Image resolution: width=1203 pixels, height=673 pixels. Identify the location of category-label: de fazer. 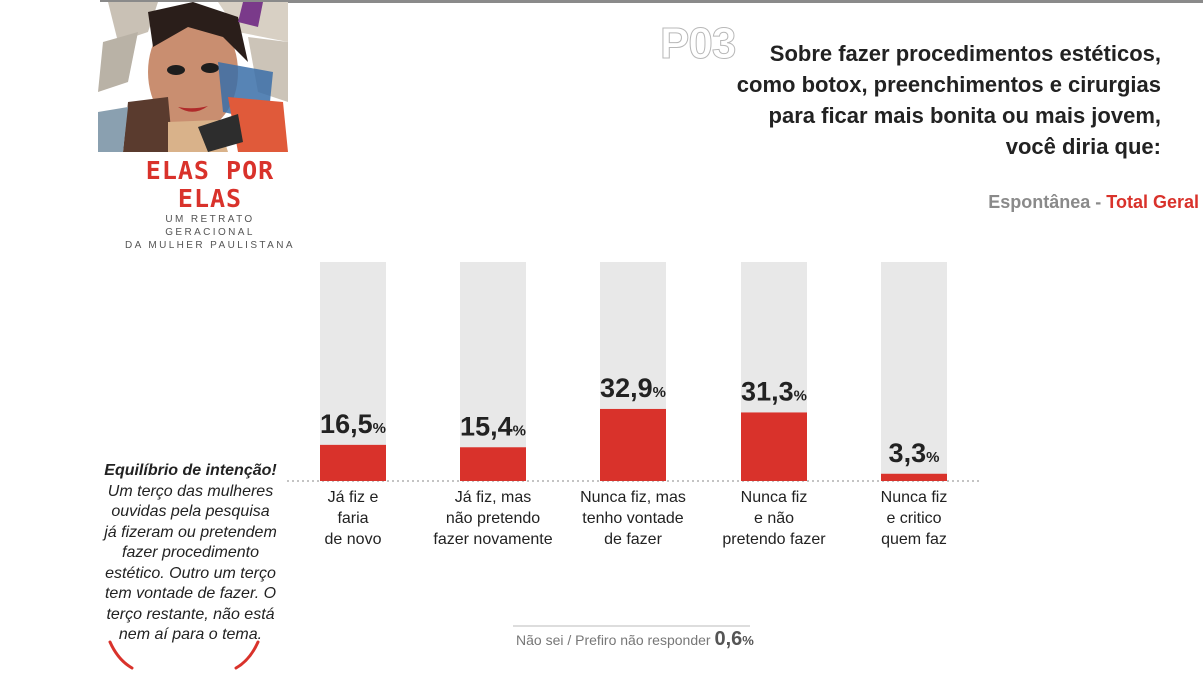
(633, 539).